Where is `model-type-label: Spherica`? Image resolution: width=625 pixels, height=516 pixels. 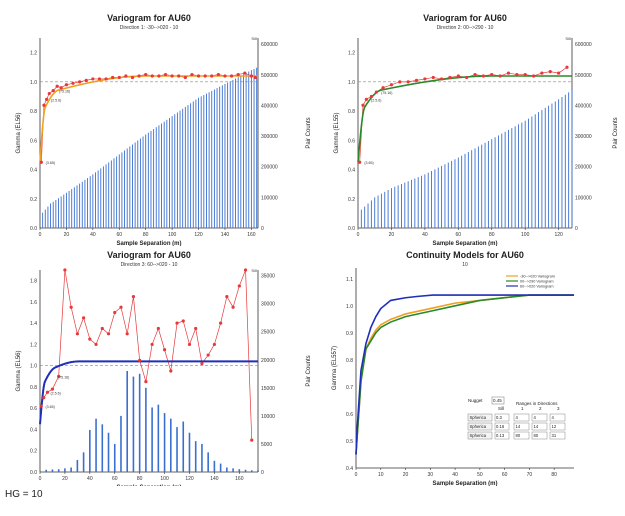
model-type-label: Spherica is located at coordinates (478, 426).